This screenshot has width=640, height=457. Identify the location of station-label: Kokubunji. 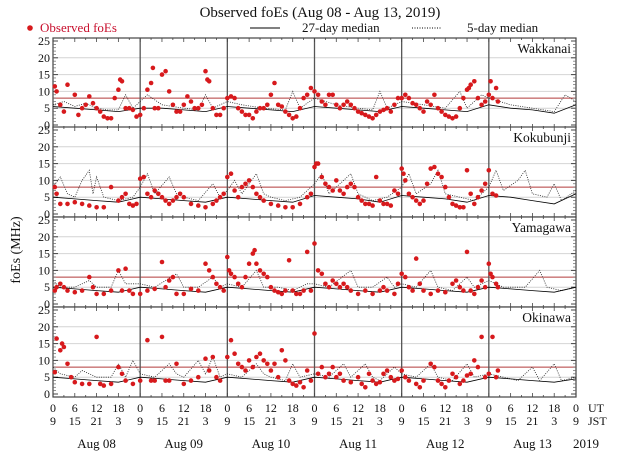
(542, 137).